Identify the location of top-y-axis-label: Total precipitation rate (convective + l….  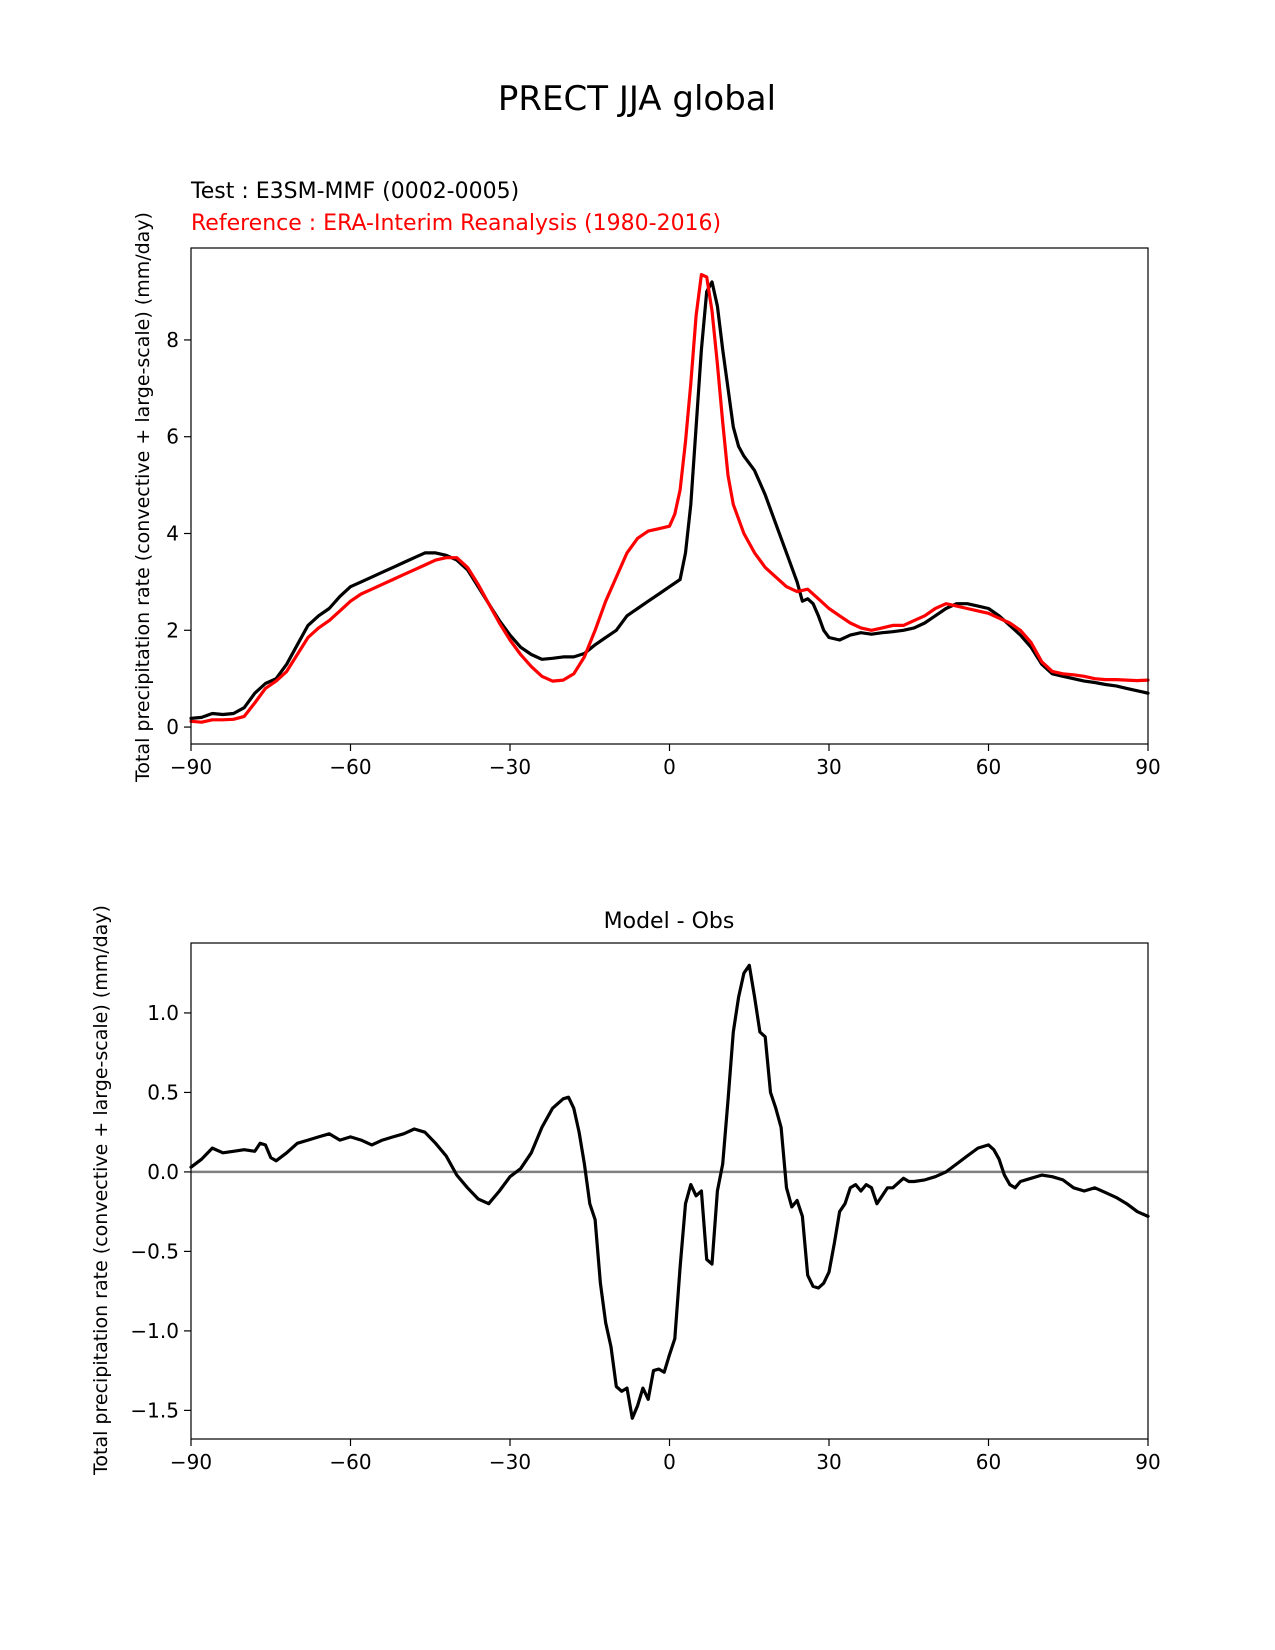
(143, 497).